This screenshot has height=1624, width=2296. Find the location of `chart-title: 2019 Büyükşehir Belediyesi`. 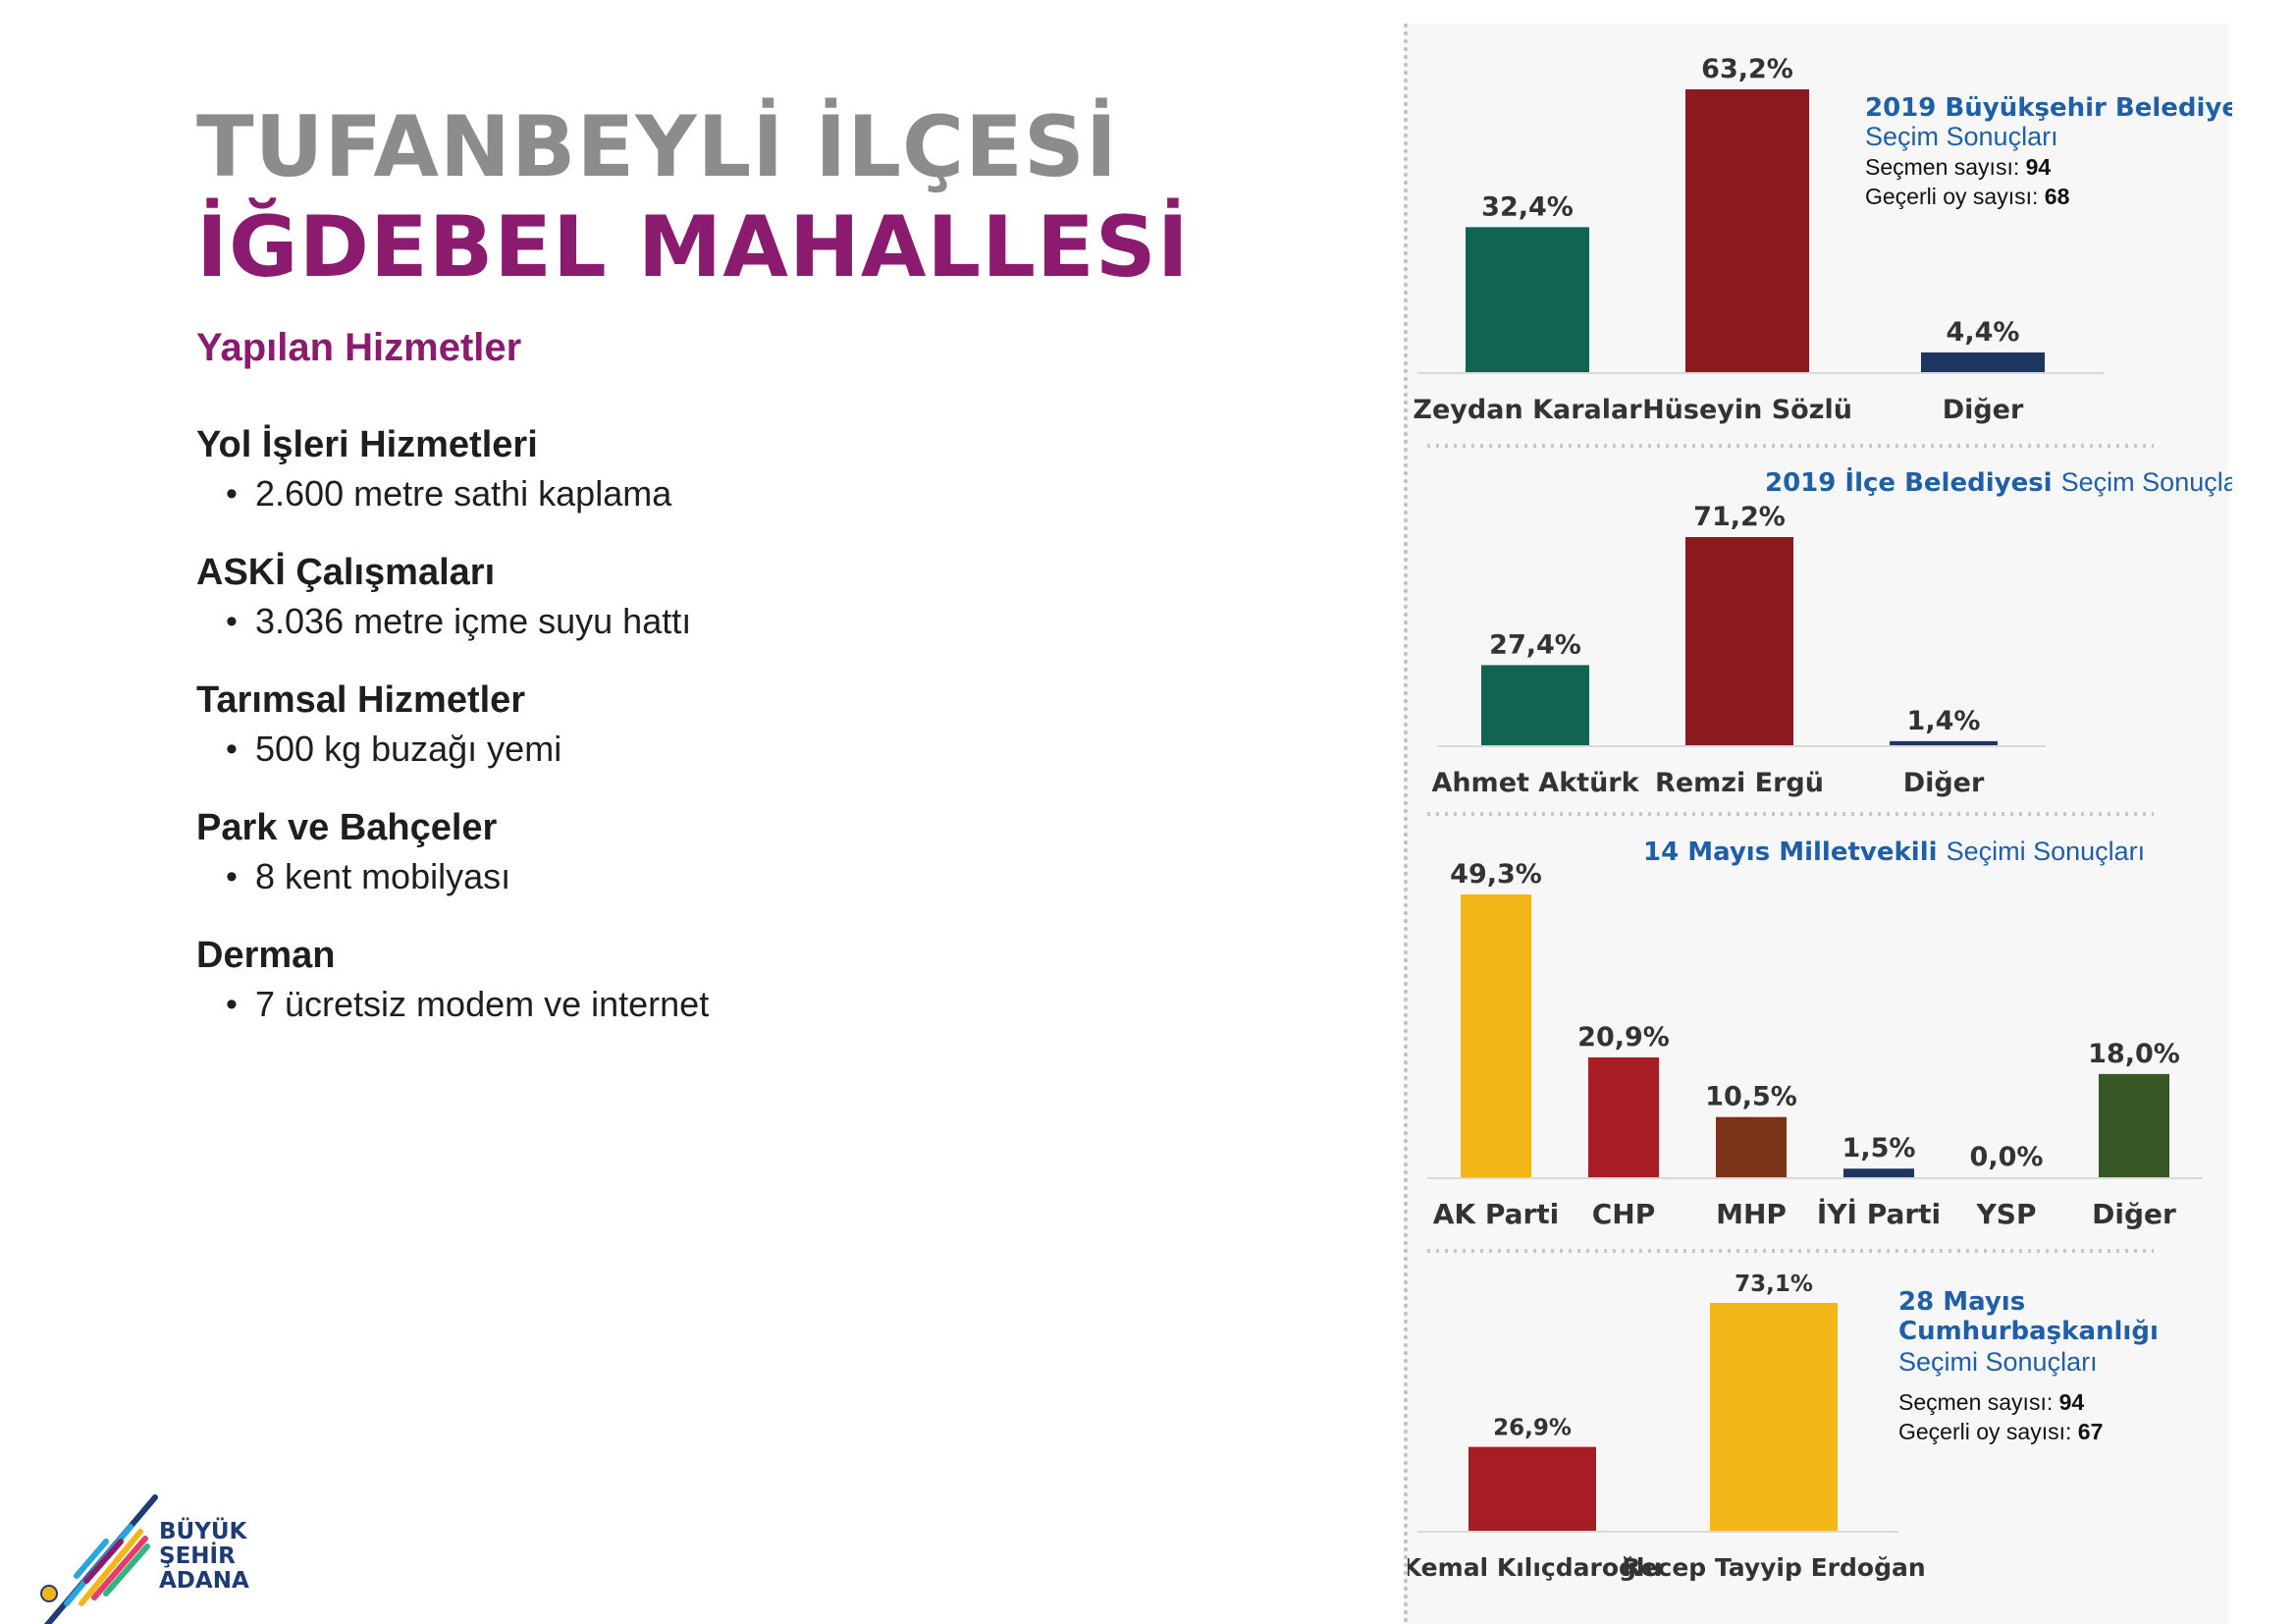

chart-title: 2019 Büyükşehir Belediyesi is located at coordinates (2048, 108).